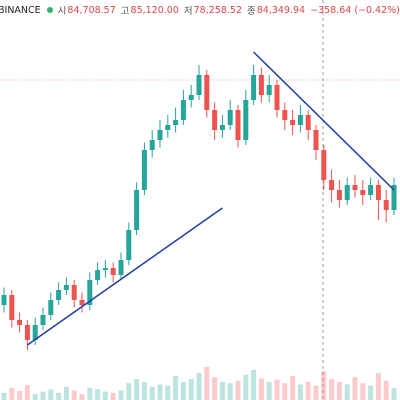  Describe the element at coordinates (355, 10) in the screenshot. I see `change-value: −358.64 (−0.42%)` at that location.